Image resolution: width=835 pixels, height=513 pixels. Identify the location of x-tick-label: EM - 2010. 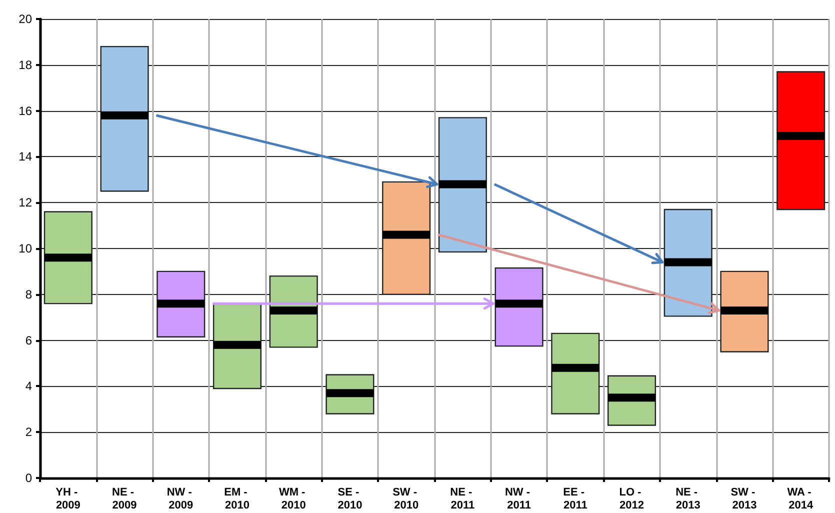
(237, 499).